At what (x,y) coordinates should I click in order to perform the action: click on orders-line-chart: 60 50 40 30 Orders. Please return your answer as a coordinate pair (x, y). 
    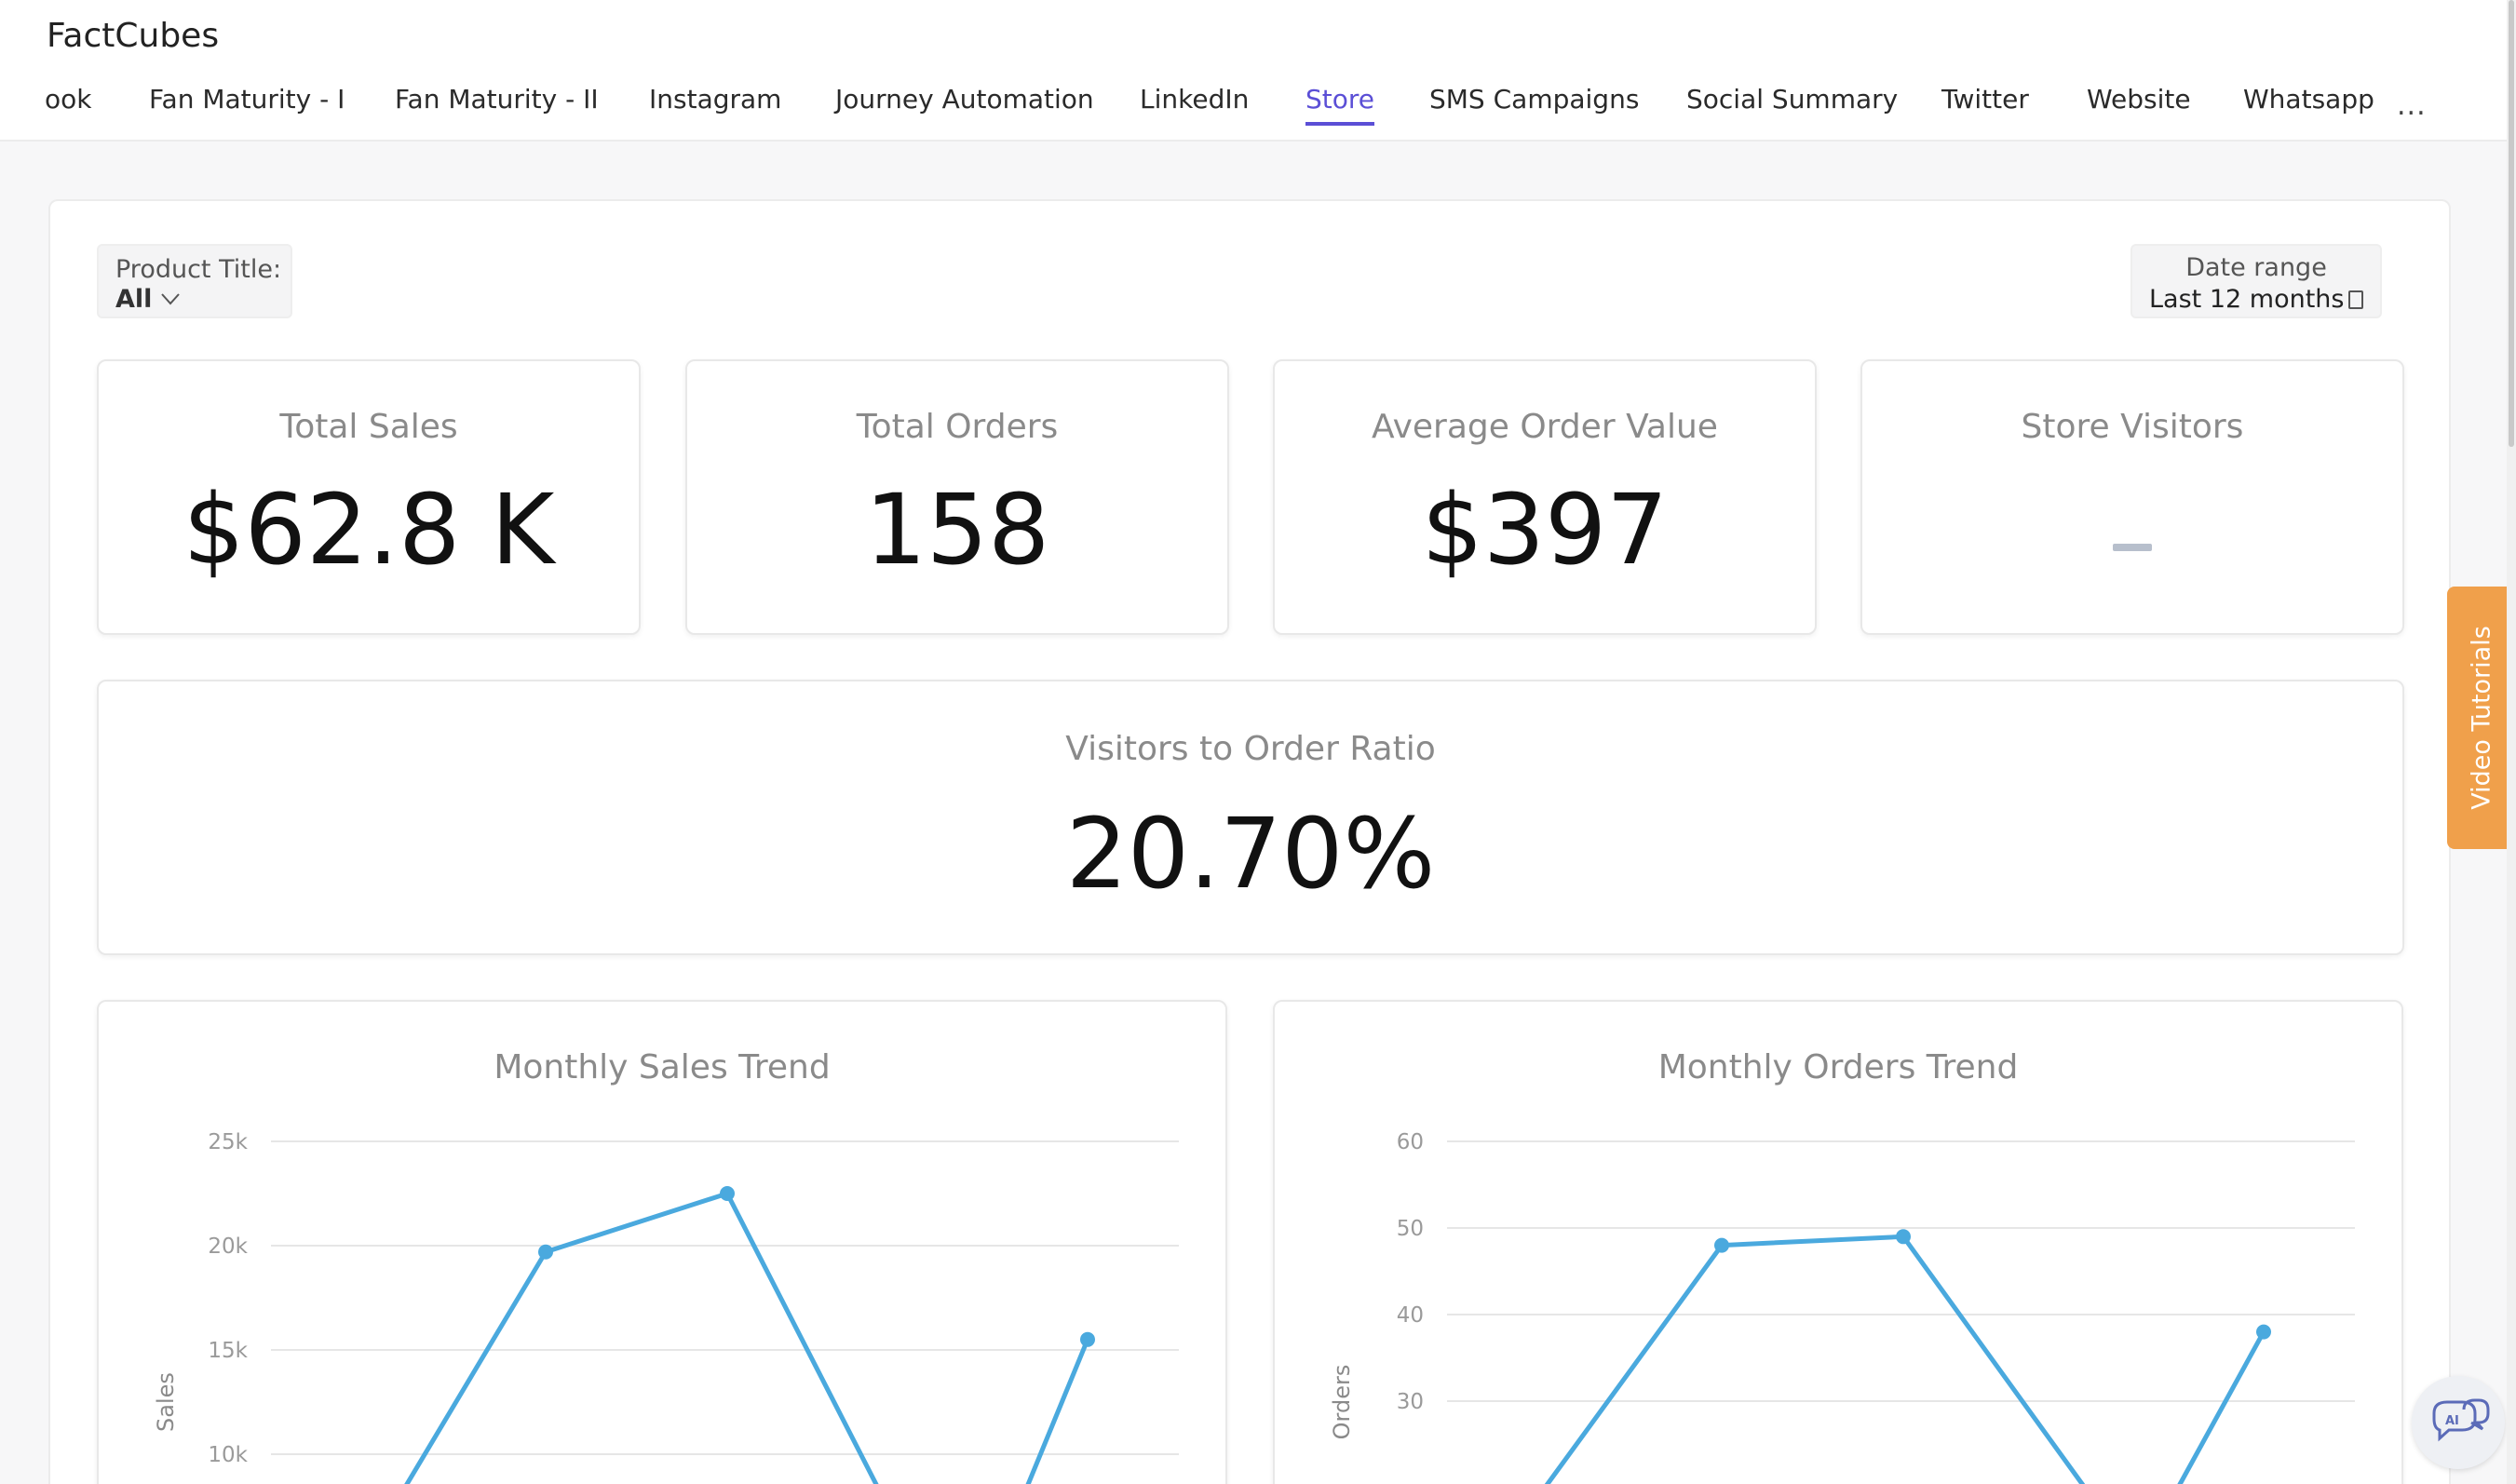
    Looking at the image, I should click on (1842, 1307).